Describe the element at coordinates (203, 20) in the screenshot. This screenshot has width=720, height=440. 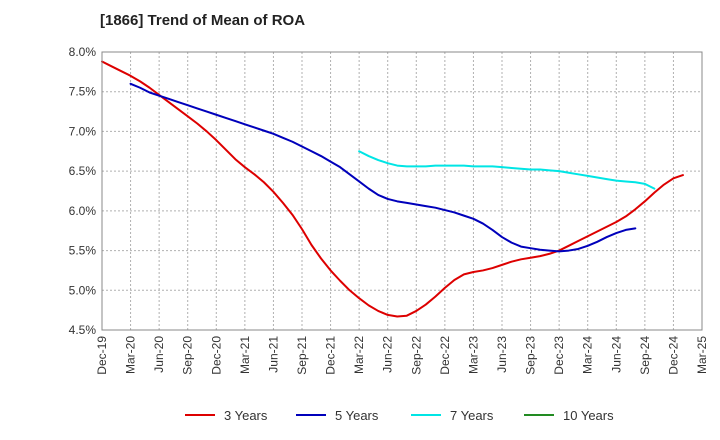
I see `chart-title: [1866] Trend of Mean of ROA` at that location.